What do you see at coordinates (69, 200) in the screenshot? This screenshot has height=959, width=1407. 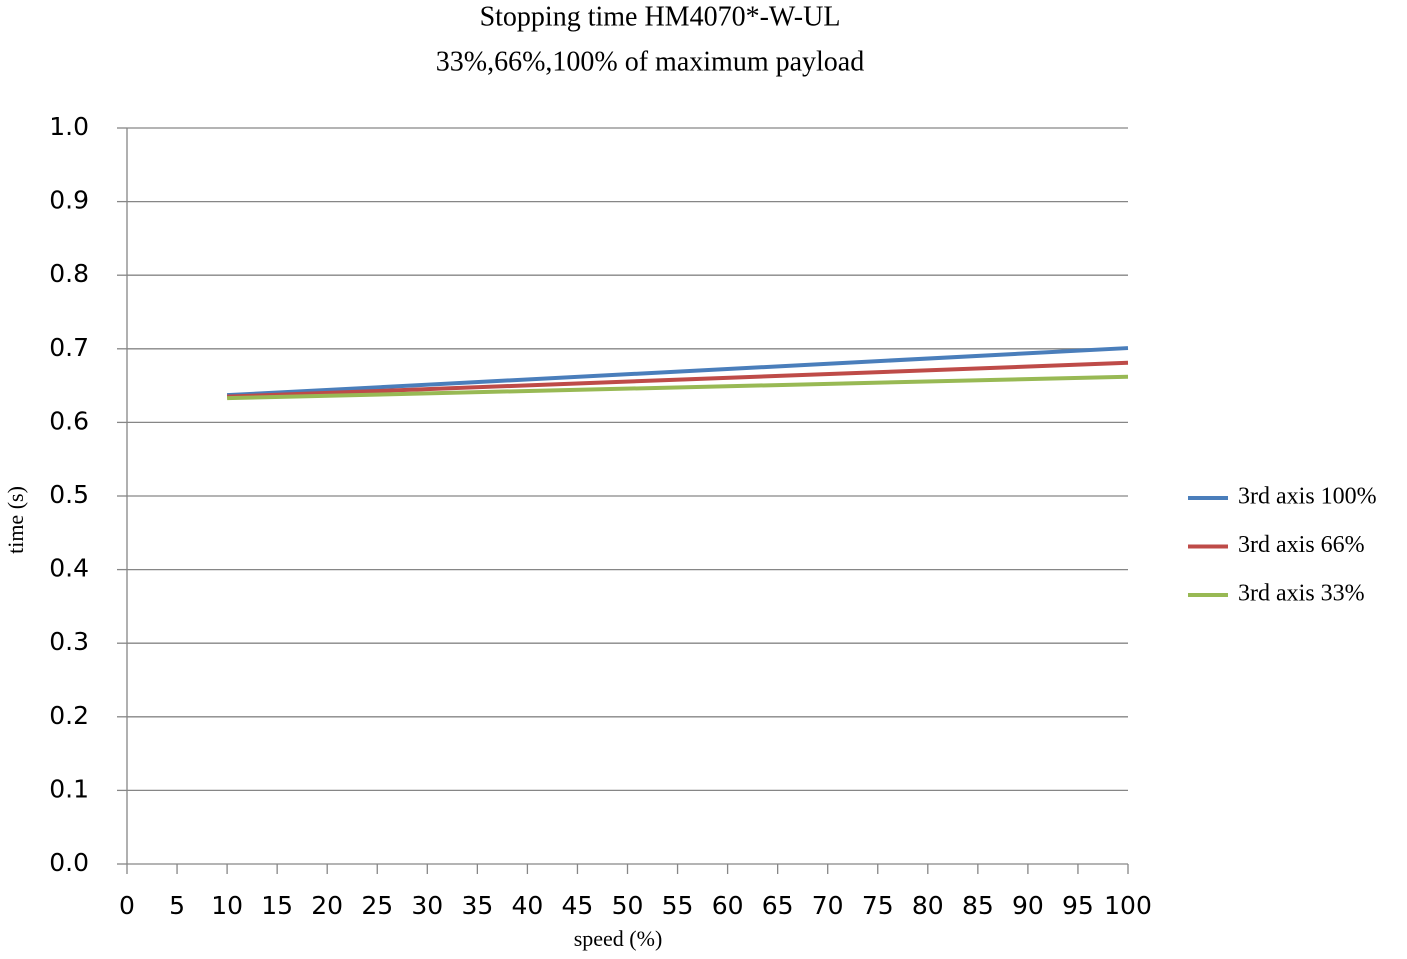 I see `y-tick-label: 0.9` at bounding box center [69, 200].